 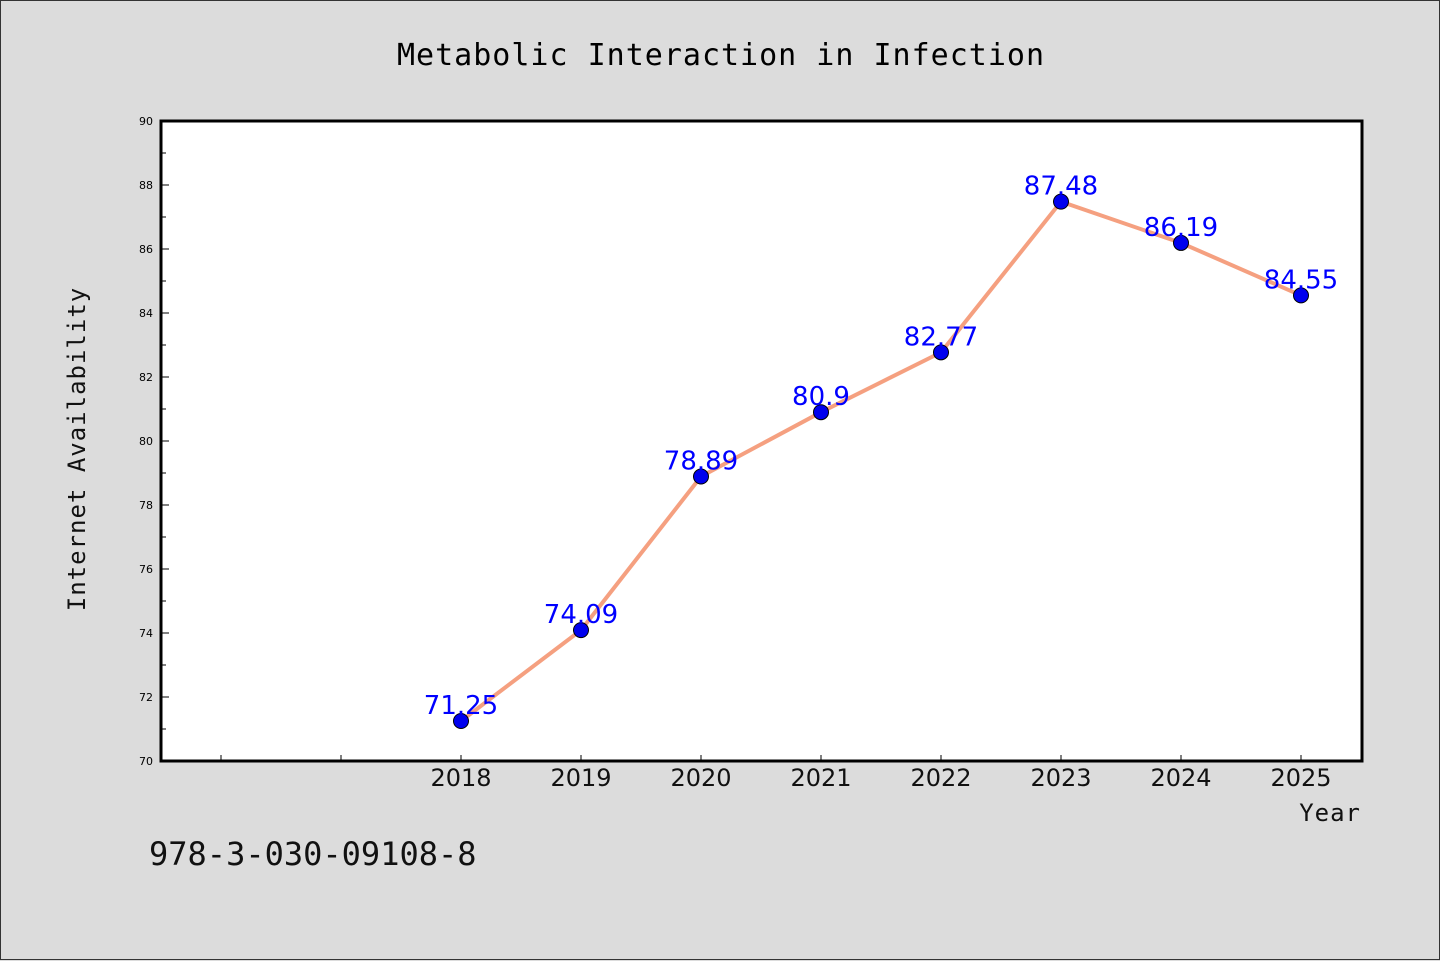 What do you see at coordinates (146, 633) in the screenshot?
I see `y-tick-label: 74` at bounding box center [146, 633].